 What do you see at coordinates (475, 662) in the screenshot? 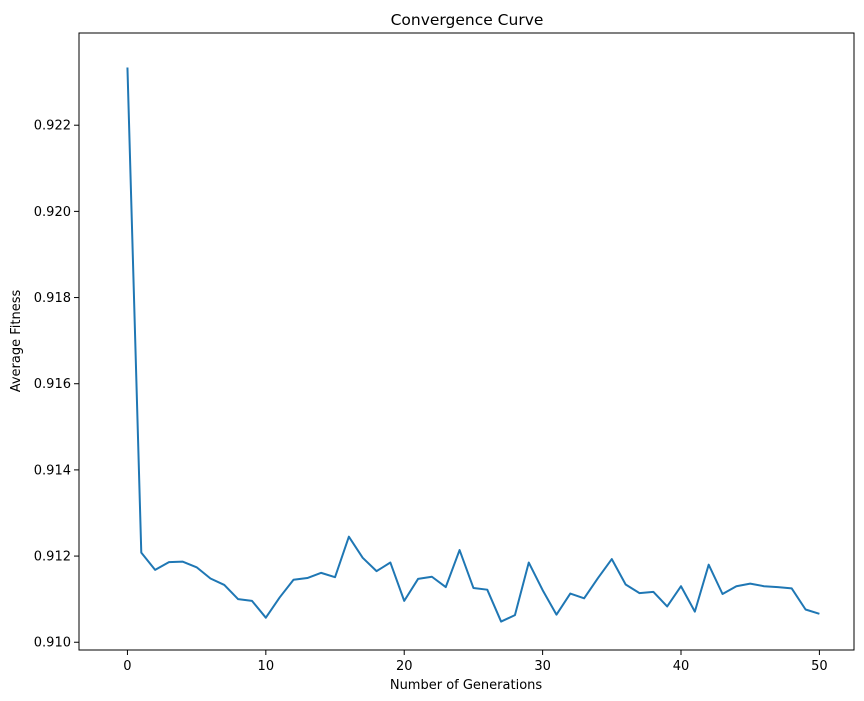
I see `x-axis: 0 10 20 30 40 50` at bounding box center [475, 662].